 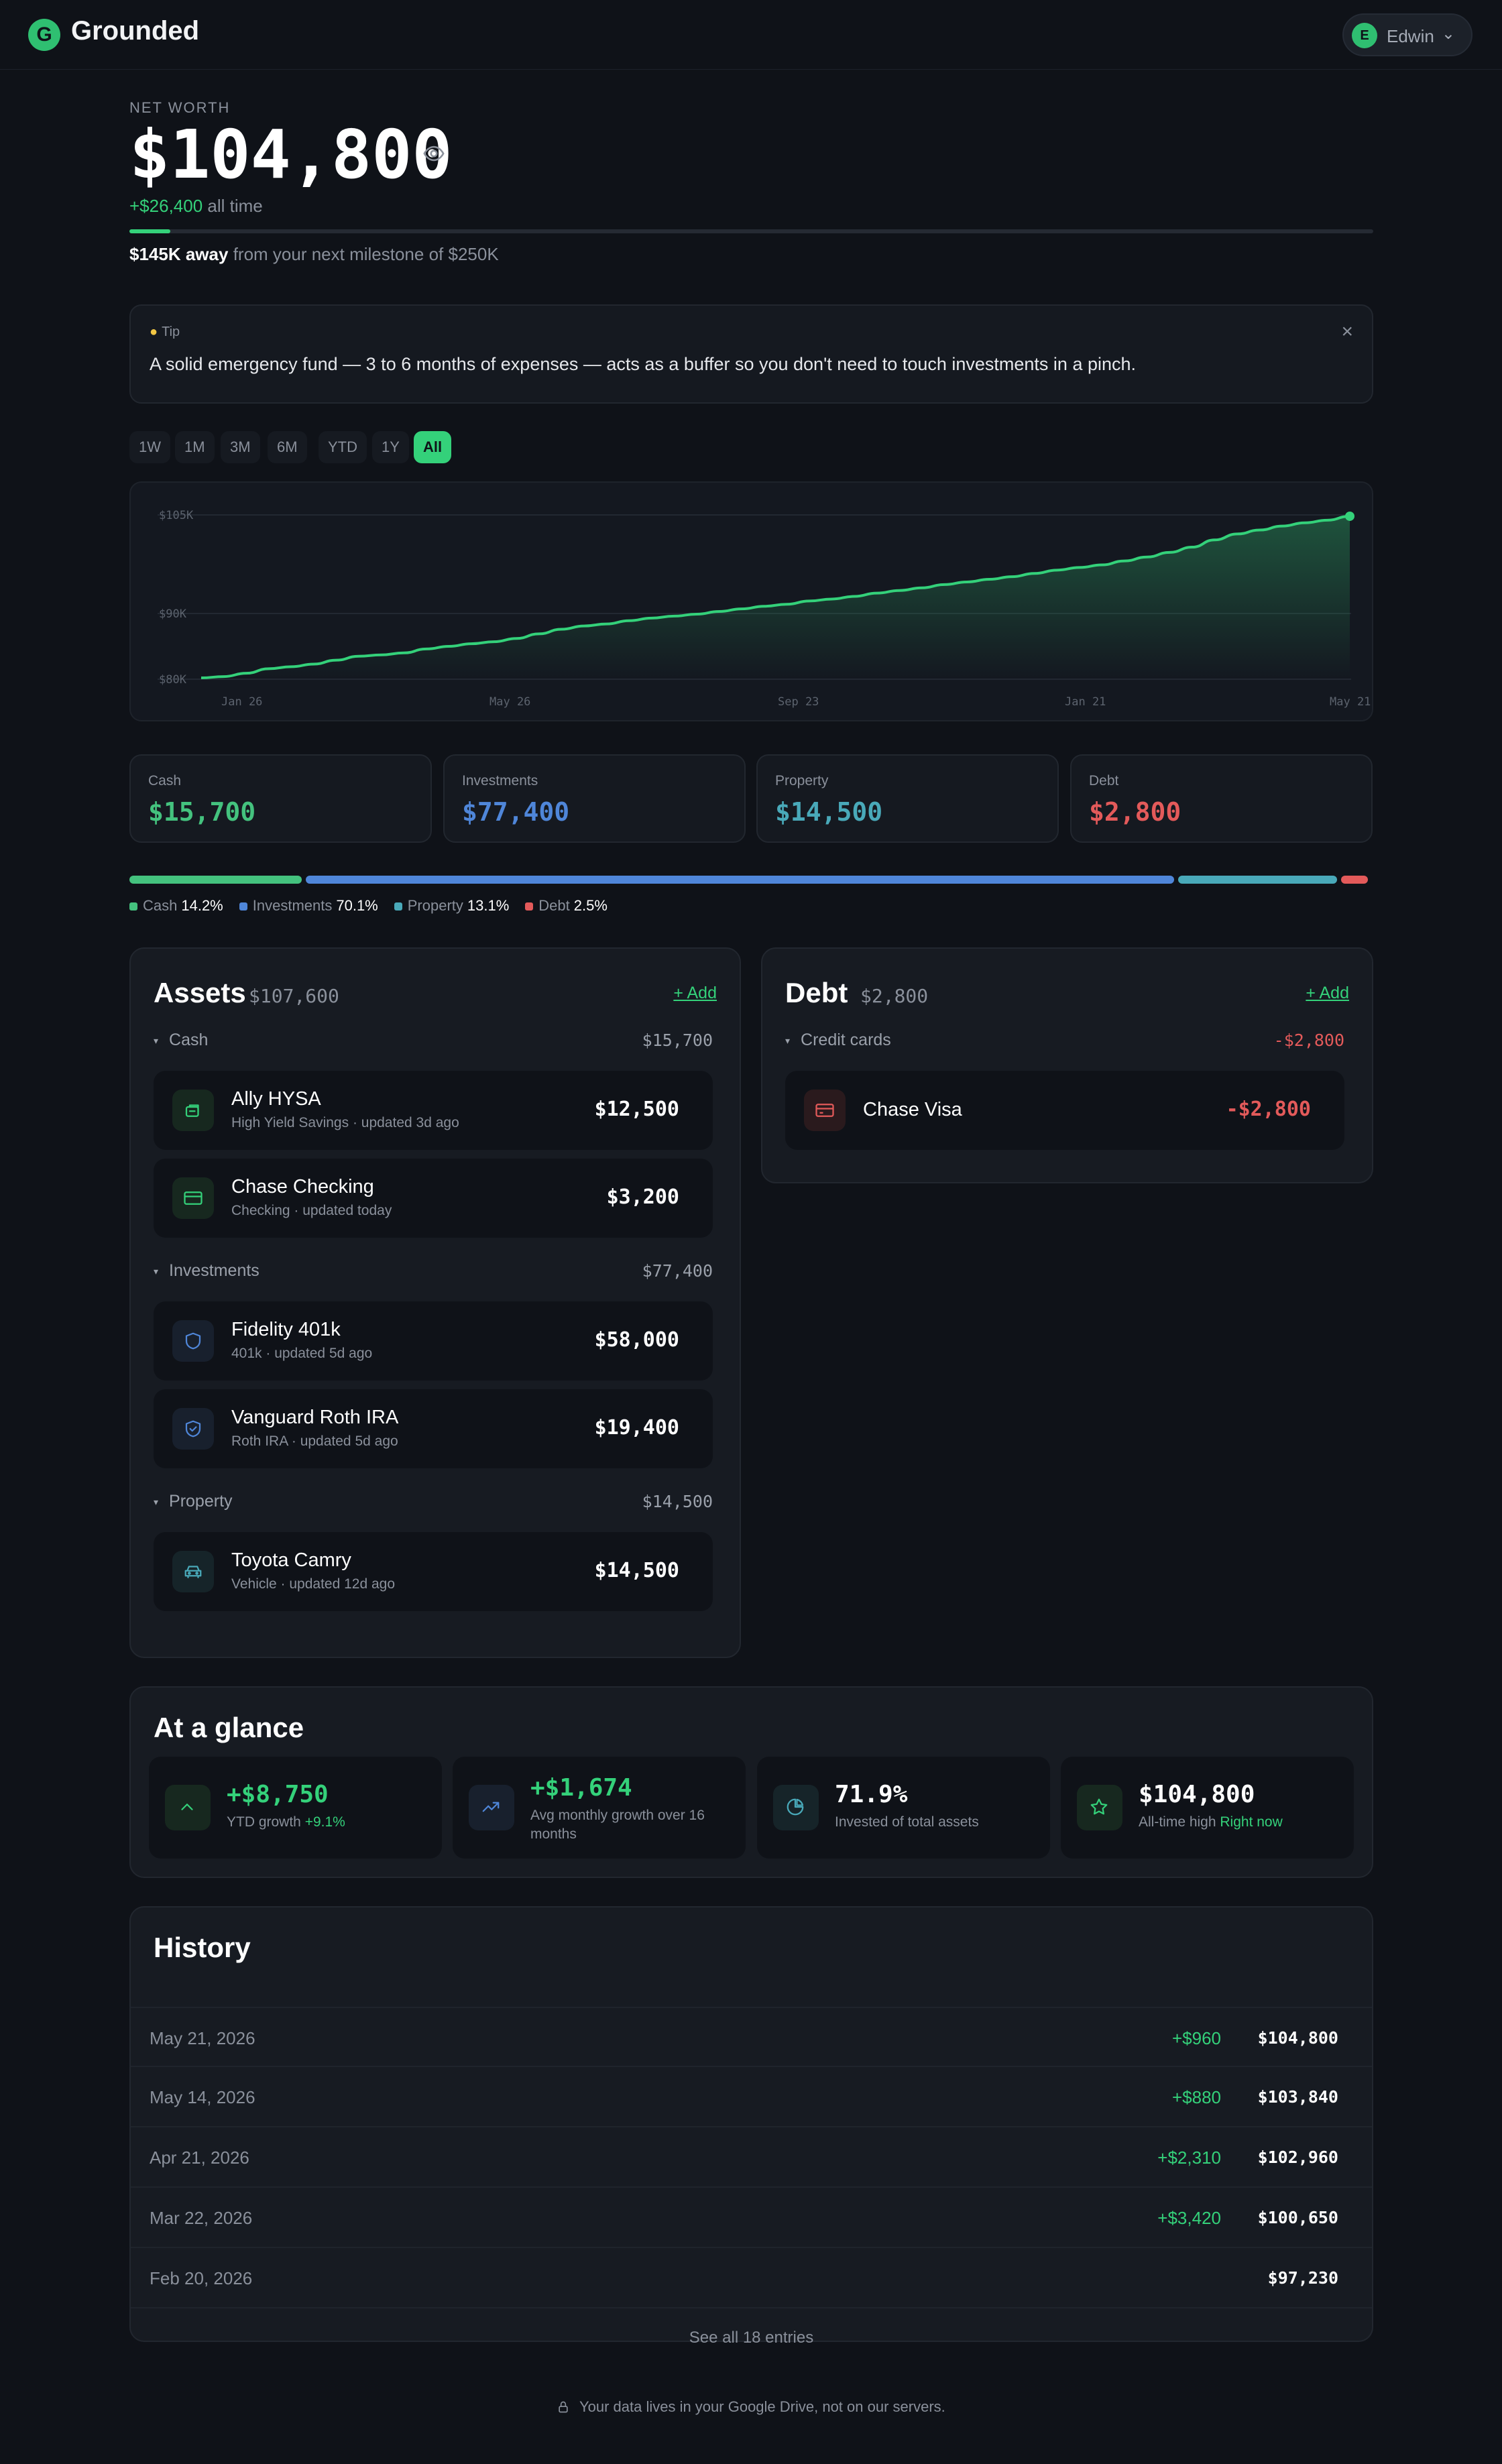 I want to click on summary-value: $2,800, so click(x=1135, y=812).